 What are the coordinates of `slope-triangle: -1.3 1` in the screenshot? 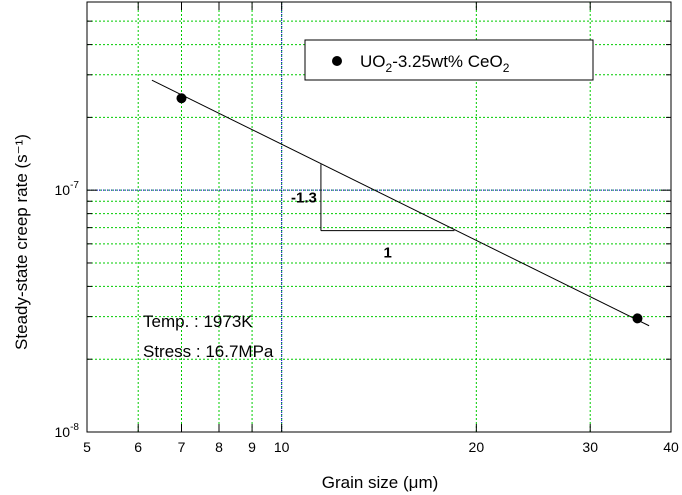 It's located at (373, 213).